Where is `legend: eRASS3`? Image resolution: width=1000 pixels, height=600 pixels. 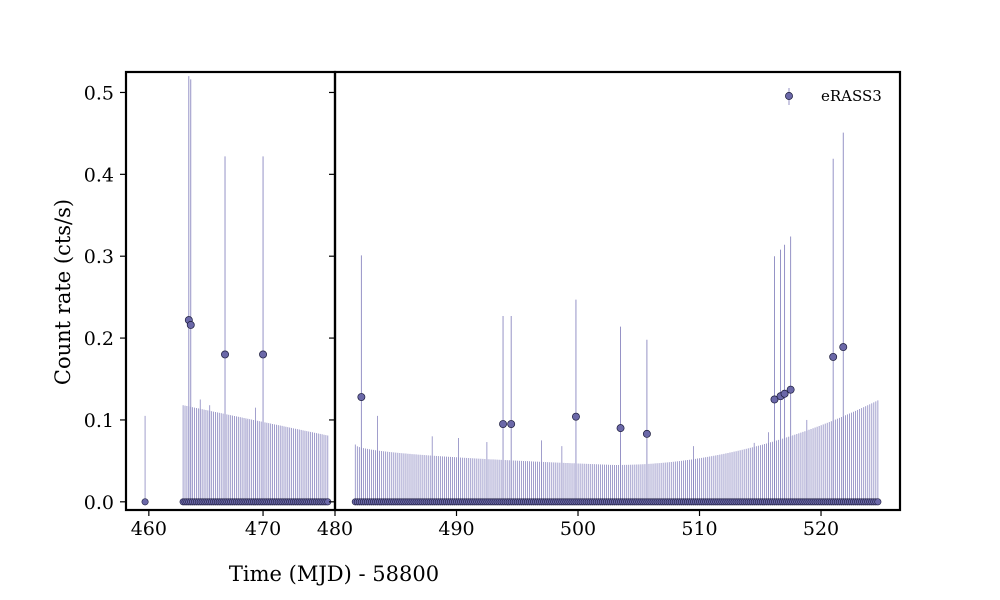
legend: eRASS3 is located at coordinates (833, 96).